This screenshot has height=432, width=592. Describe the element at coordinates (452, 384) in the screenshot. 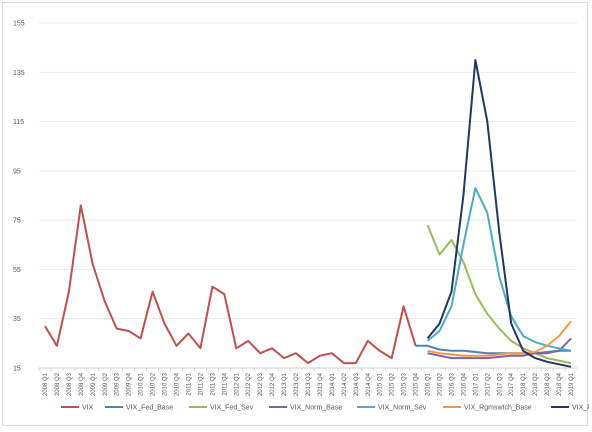

I see `x-tick-label: 2016 Q3` at that location.